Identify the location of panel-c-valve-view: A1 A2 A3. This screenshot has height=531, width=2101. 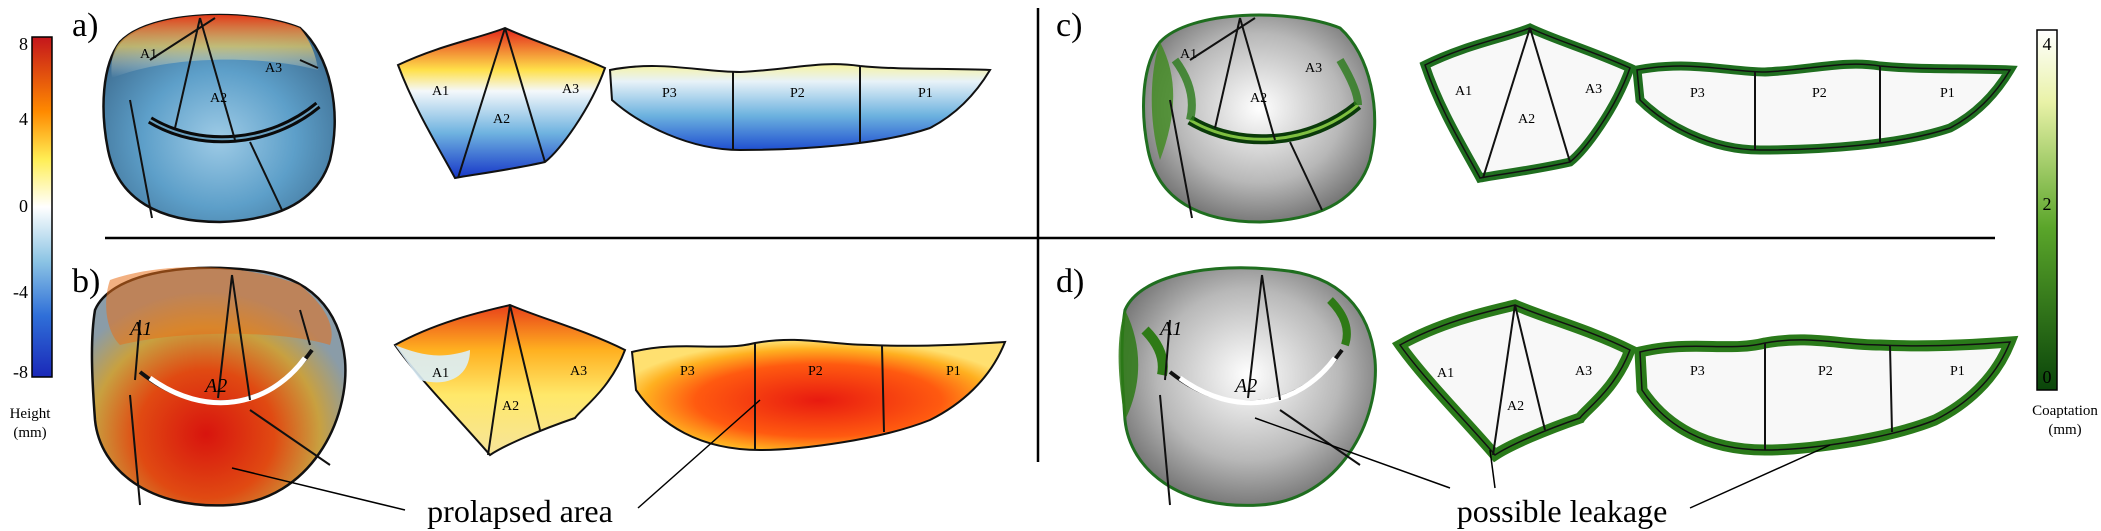
(1259, 118).